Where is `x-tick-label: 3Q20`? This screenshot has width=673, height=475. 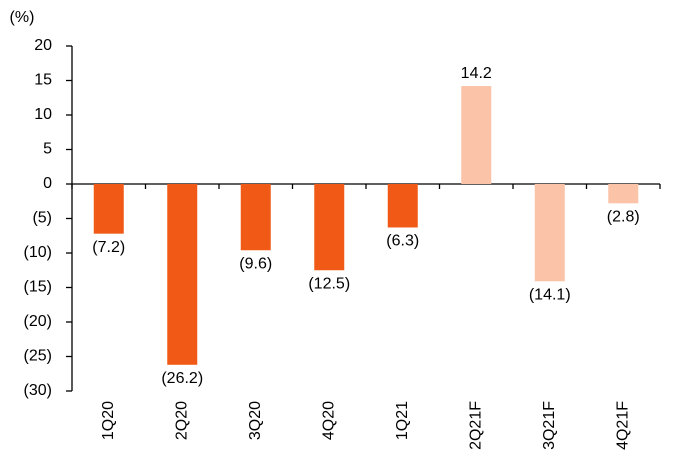 x-tick-label: 3Q20 is located at coordinates (255, 420).